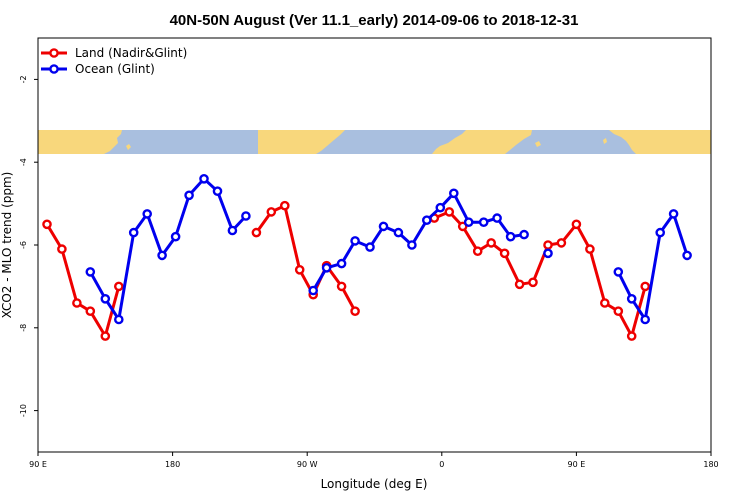 The width and height of the screenshot is (750, 500). What do you see at coordinates (115, 69) in the screenshot?
I see `legend-label: Ocean (Glint)` at bounding box center [115, 69].